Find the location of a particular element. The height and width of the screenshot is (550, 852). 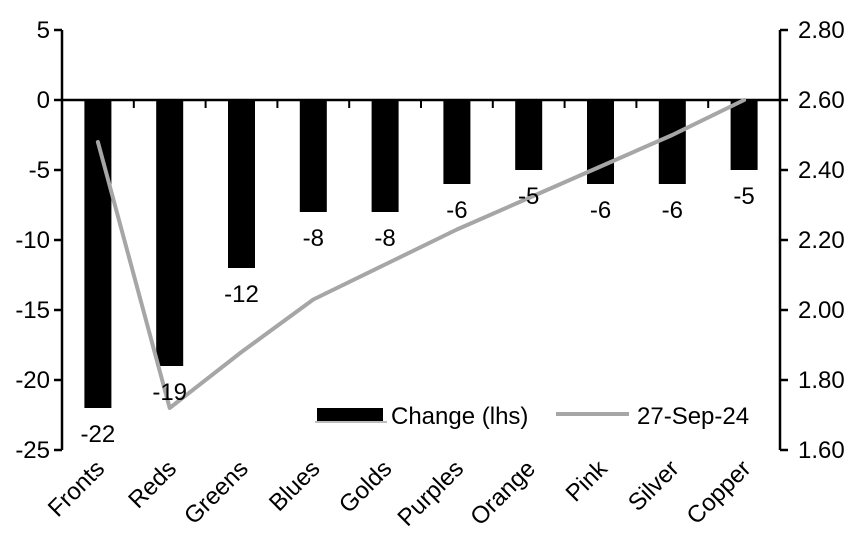

right-axis-tick-label: 2.80 is located at coordinates (821, 30).